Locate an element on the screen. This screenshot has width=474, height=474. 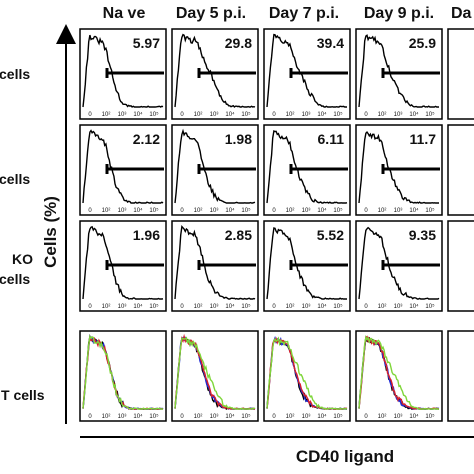
x-tick-label-r3-c2-2: 10³ is located at coordinates (306, 417).